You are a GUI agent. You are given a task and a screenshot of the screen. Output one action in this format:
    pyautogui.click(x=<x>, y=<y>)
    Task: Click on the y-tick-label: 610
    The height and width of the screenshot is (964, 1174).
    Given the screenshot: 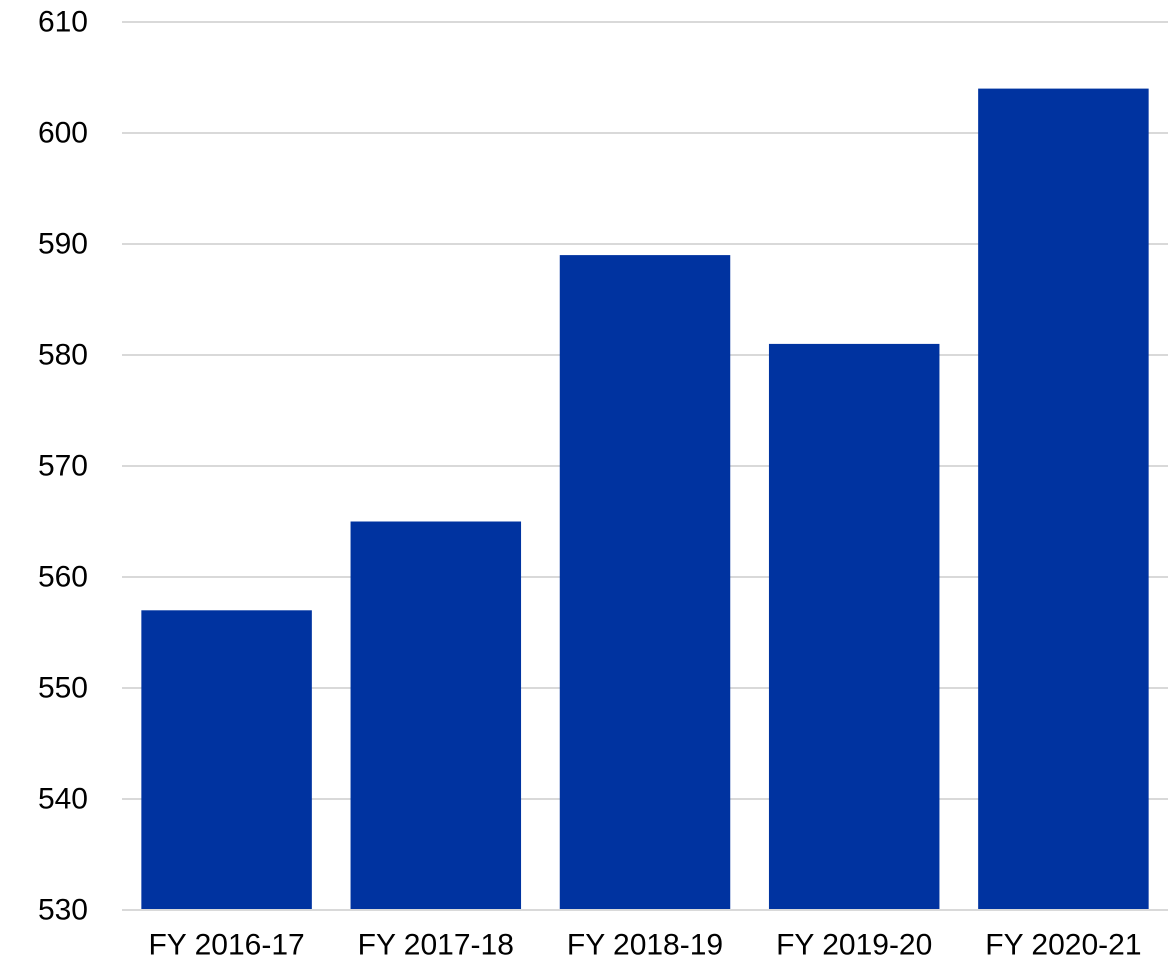 What is the action you would take?
    pyautogui.click(x=63, y=22)
    